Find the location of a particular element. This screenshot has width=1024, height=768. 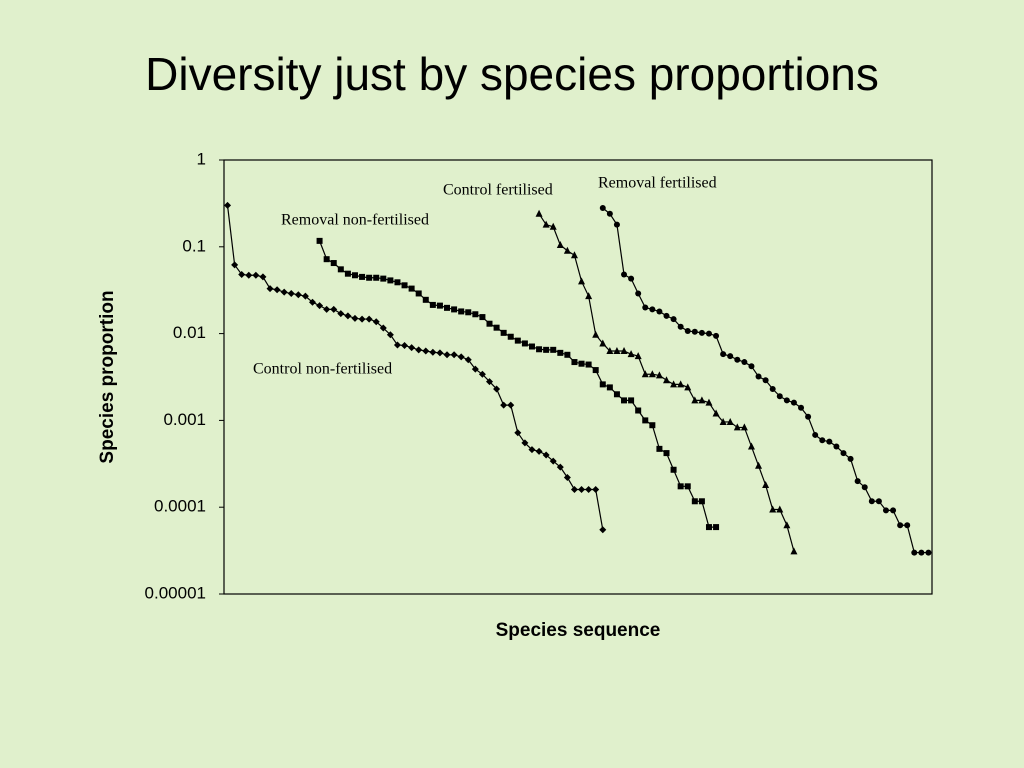

series-label: Control non-fertilised is located at coordinates (322, 369).